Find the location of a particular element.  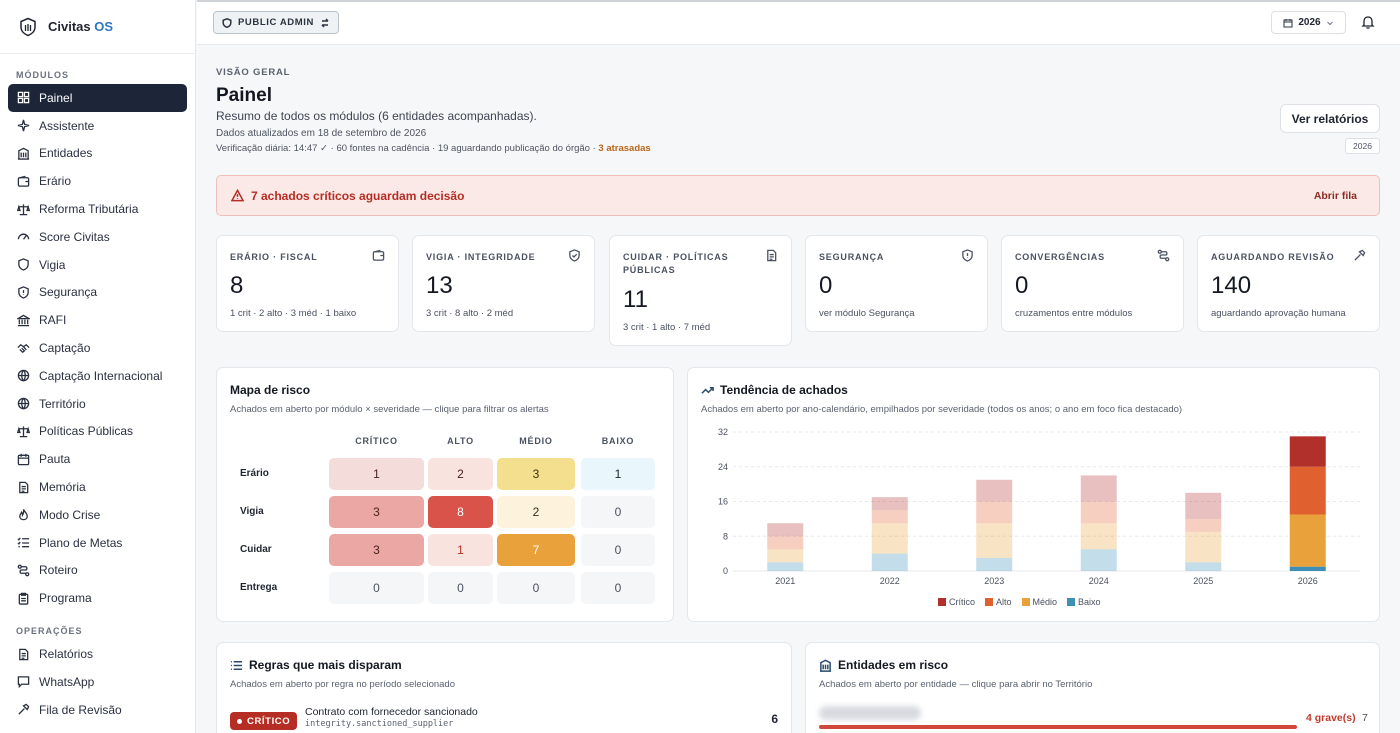

sidebar-item-assistente: Assistente is located at coordinates (97, 126).